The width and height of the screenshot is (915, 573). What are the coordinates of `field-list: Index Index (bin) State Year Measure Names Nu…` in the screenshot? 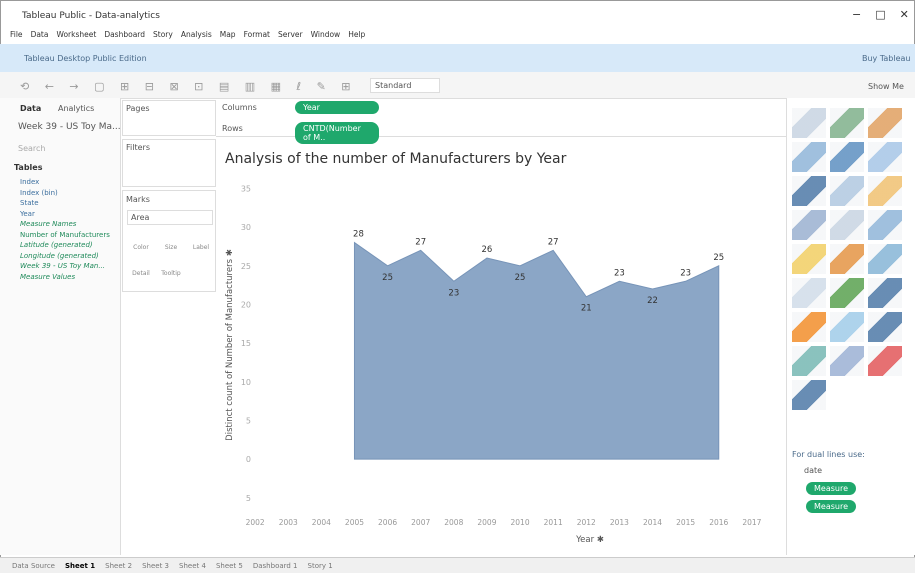 It's located at (65, 230).